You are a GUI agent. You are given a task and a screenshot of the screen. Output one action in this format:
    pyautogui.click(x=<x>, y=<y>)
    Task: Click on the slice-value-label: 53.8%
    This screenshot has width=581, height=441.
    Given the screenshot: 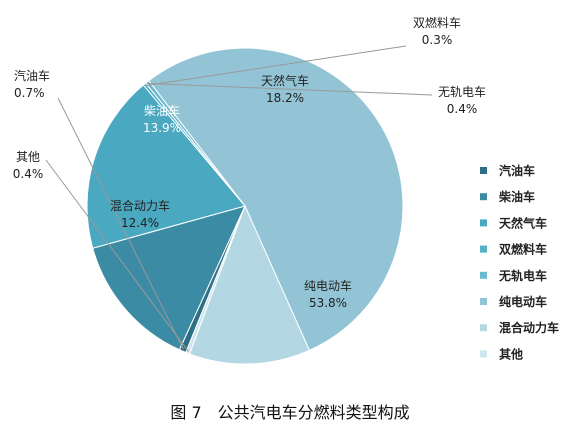 What is the action you would take?
    pyautogui.click(x=328, y=303)
    